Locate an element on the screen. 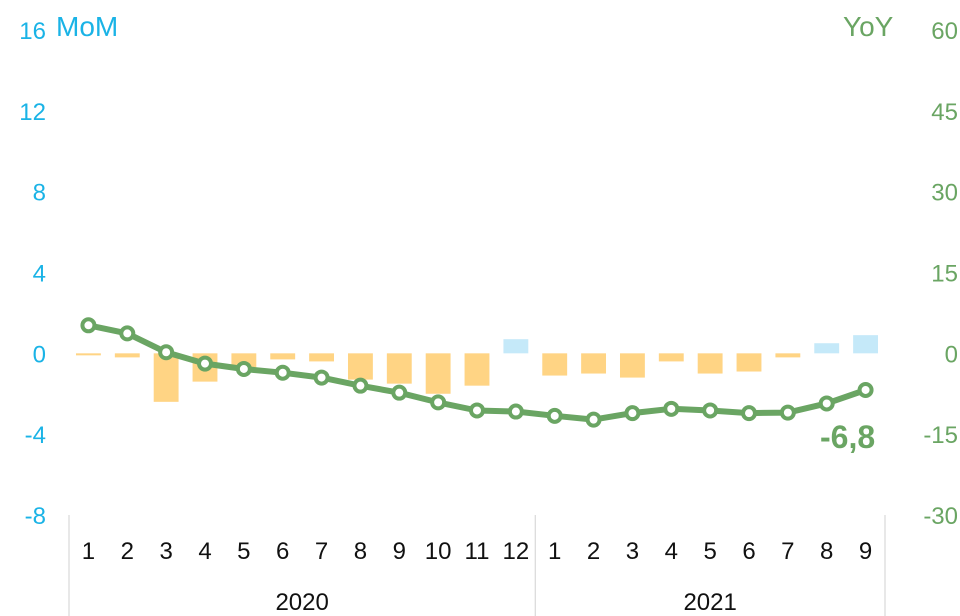  yoy-line-series is located at coordinates (477, 372).